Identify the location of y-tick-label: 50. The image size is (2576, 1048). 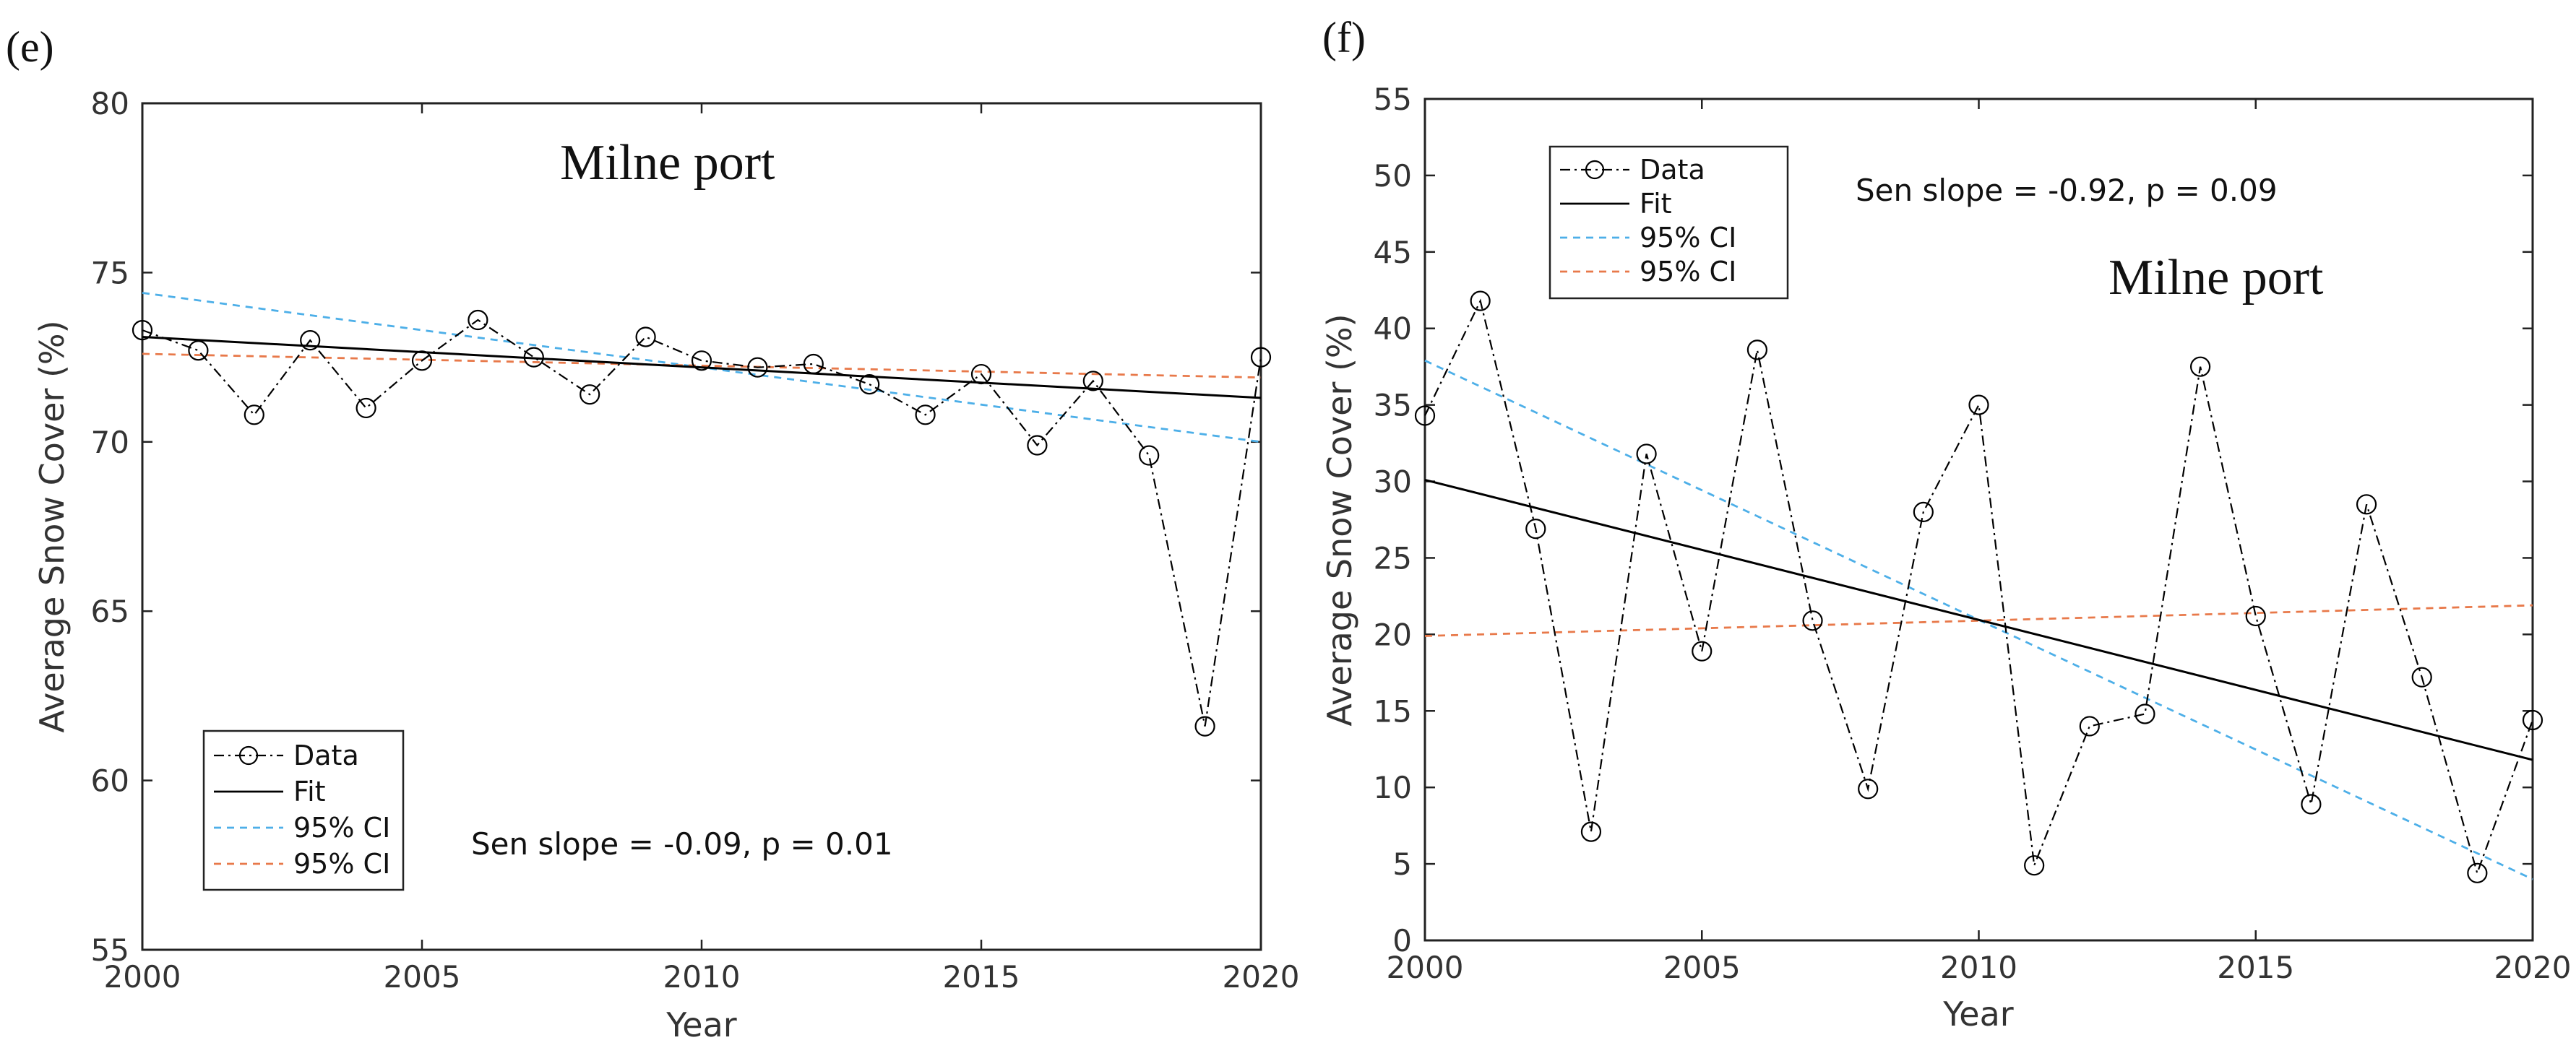
(1393, 176).